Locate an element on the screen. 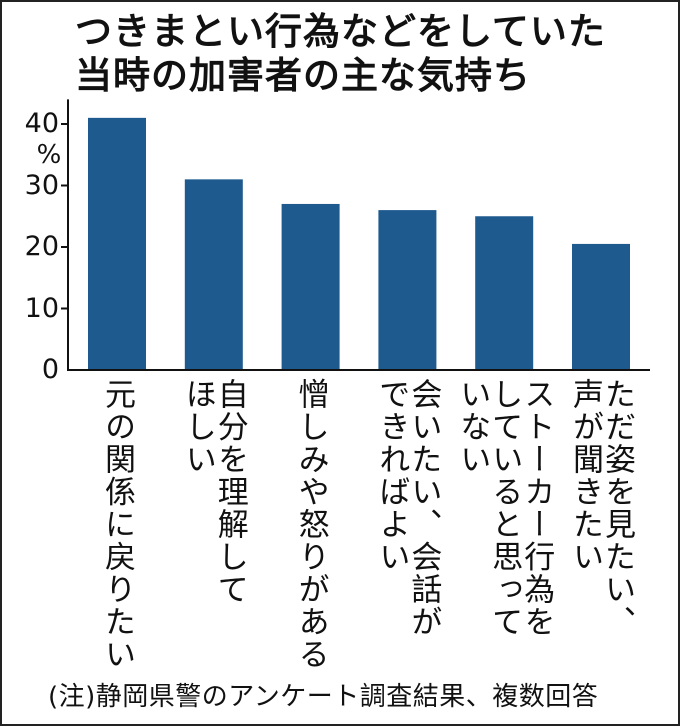 The width and height of the screenshot is (680, 726). chart-title-line-1: つきまとい行為などをしていた is located at coordinates (340, 31).